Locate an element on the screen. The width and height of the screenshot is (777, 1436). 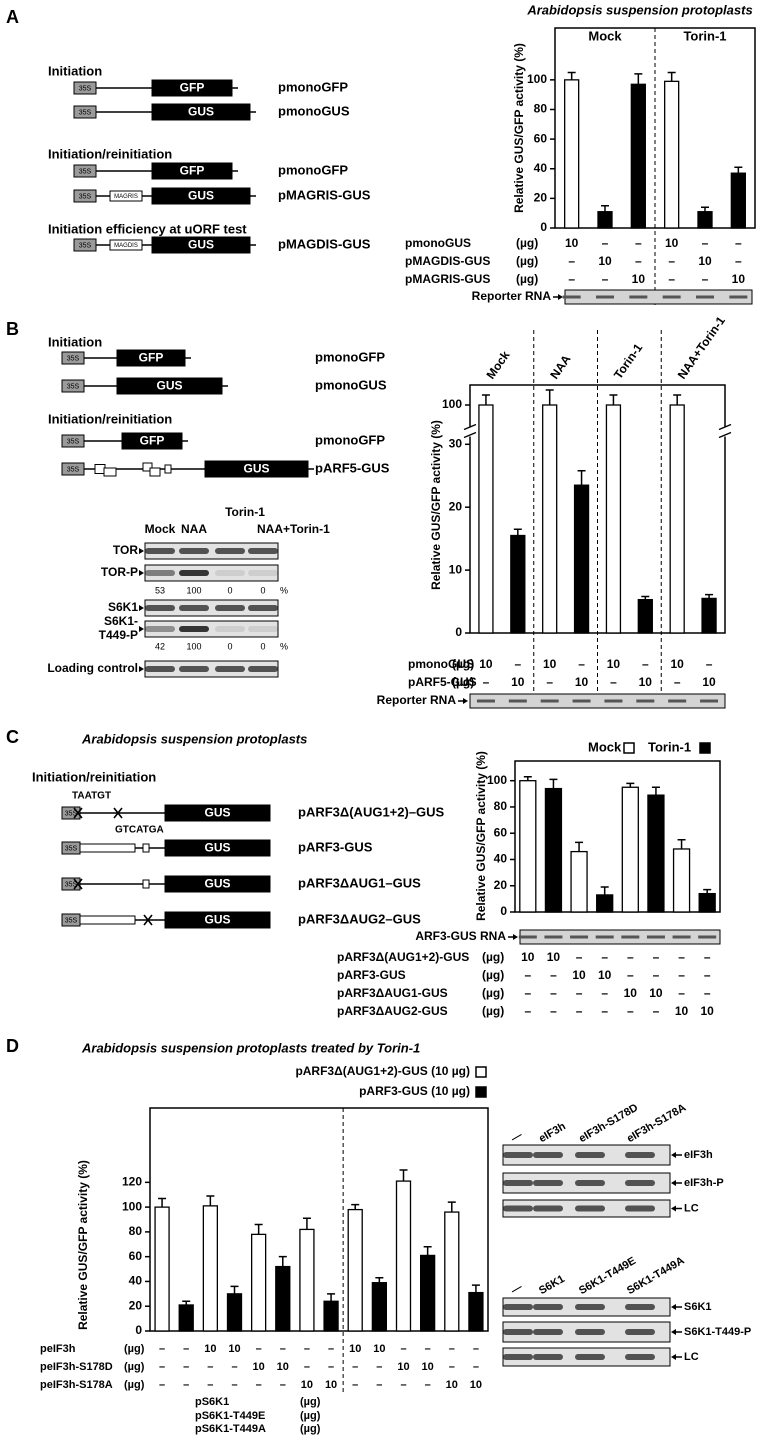
quant-label: 42 is located at coordinates (160, 646).